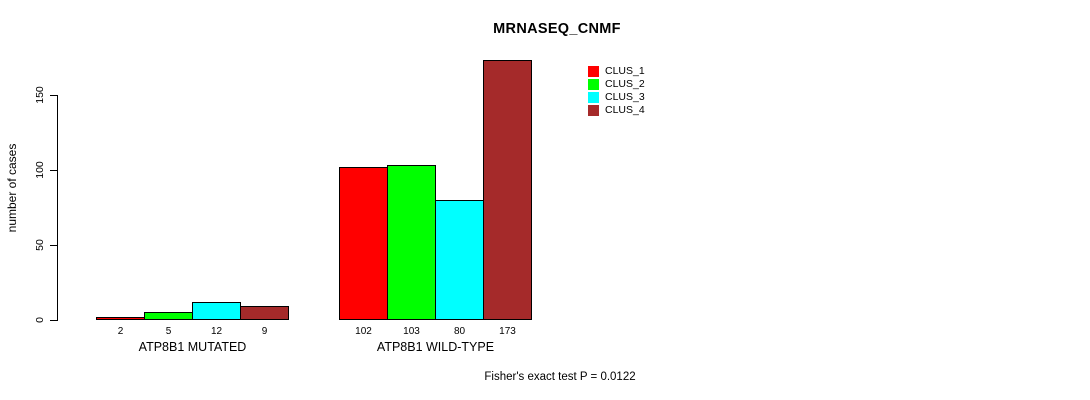 The width and height of the screenshot is (1090, 400). Describe the element at coordinates (57, 208) in the screenshot. I see `y-axis-line` at that location.